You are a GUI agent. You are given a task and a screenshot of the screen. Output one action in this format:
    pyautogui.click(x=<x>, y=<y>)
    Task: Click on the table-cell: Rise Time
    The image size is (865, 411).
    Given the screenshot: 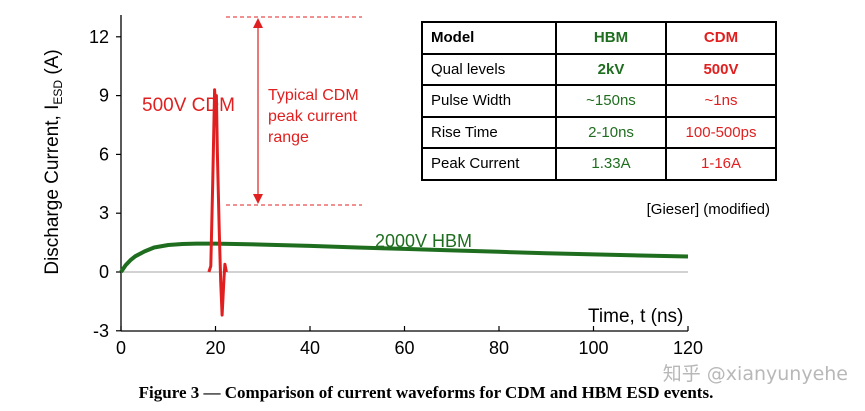 What is the action you would take?
    pyautogui.click(x=489, y=132)
    